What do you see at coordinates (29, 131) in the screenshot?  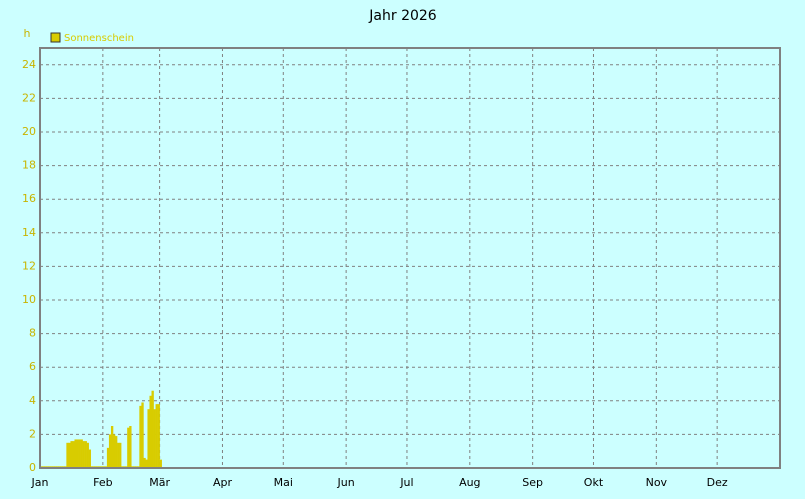 I see `y-tick-label: 20` at bounding box center [29, 131].